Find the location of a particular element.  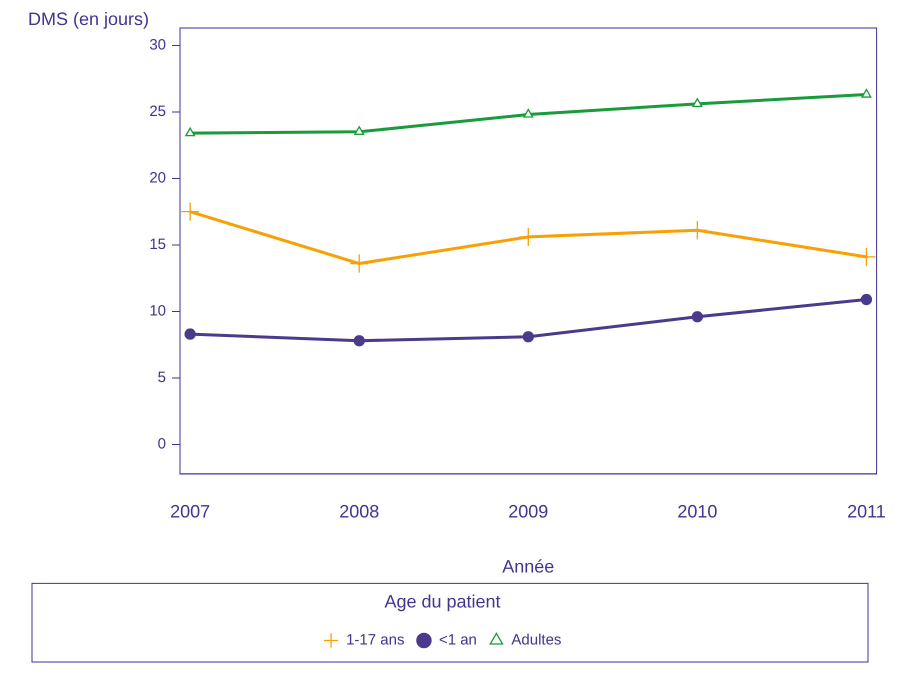

y-tick-label: 15 is located at coordinates (157, 245).